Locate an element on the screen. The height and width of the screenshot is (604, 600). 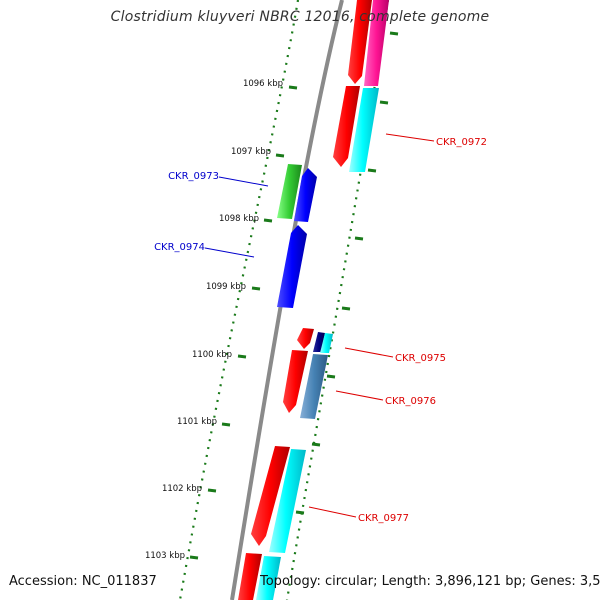
gene-bar-steel is located at coordinates (314, 386).